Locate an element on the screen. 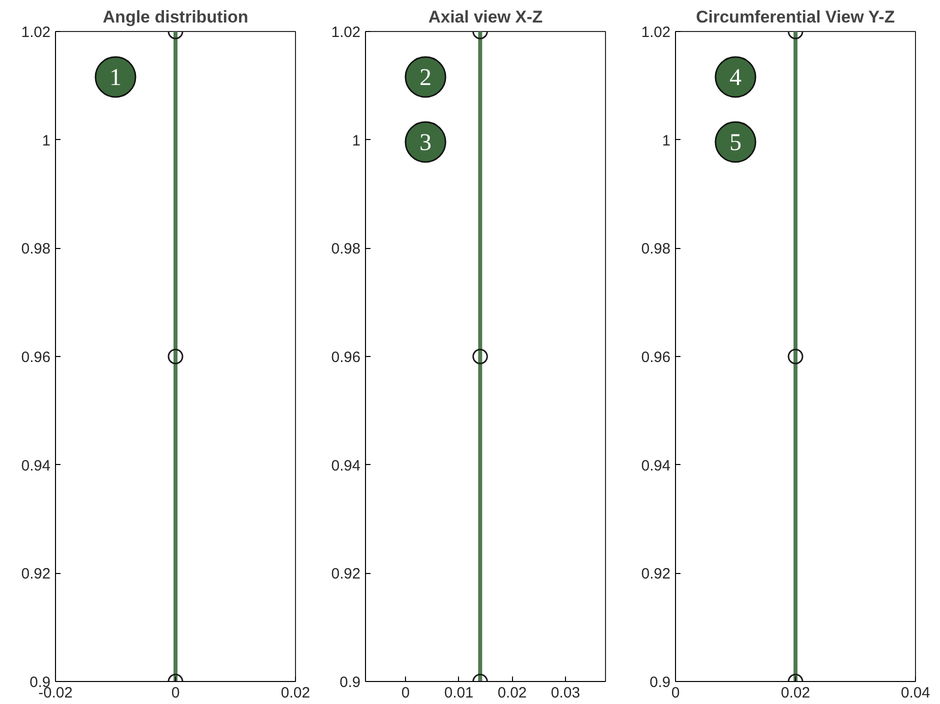  annotation: 2 is located at coordinates (426, 78).